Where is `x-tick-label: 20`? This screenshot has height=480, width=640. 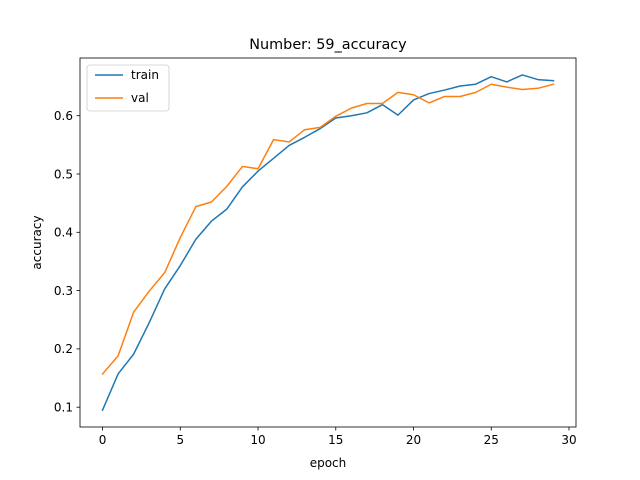 x-tick-label: 20 is located at coordinates (413, 440).